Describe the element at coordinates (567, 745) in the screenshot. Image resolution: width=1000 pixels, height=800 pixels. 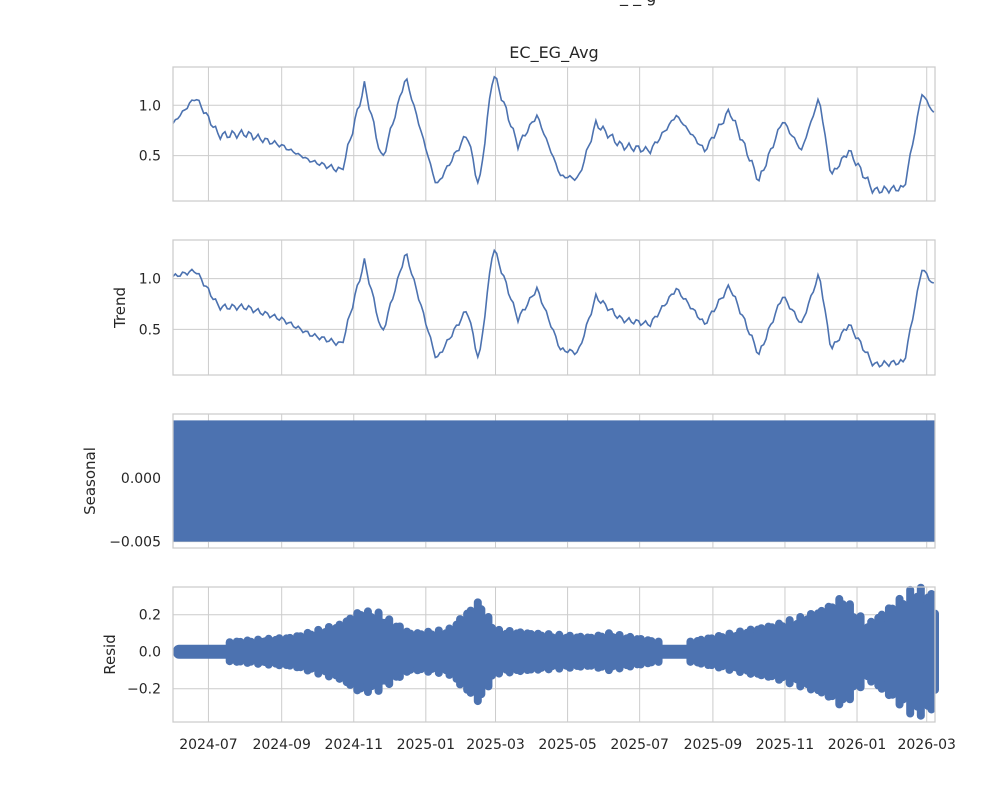
I see `x-tick-label: 2025-05` at that location.